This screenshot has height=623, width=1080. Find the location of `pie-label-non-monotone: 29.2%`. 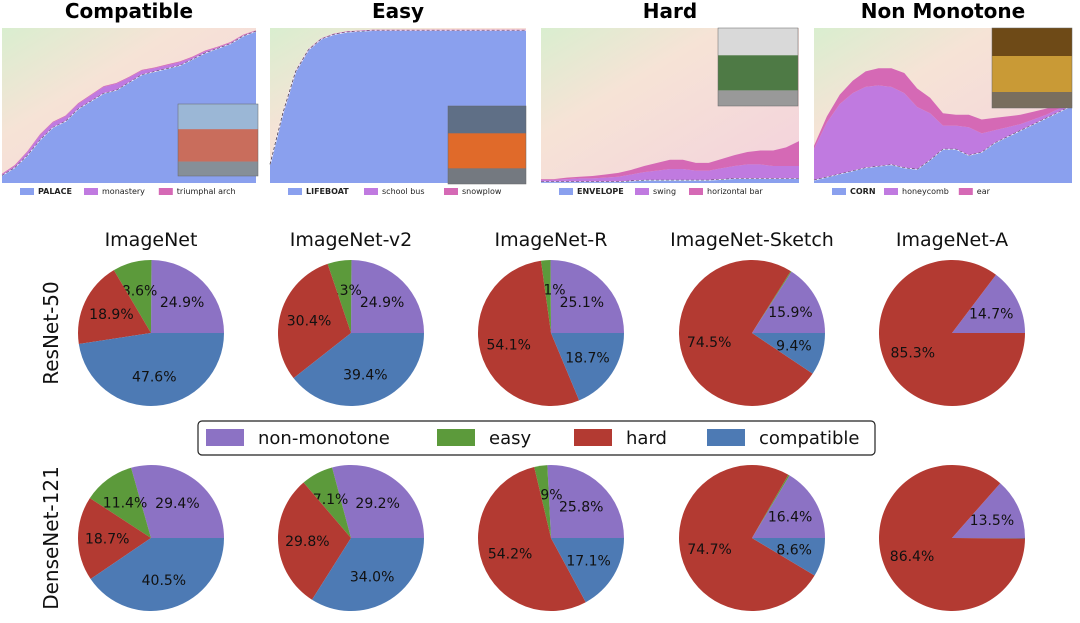

pie-label-non-monotone: 29.2% is located at coordinates (377, 504).